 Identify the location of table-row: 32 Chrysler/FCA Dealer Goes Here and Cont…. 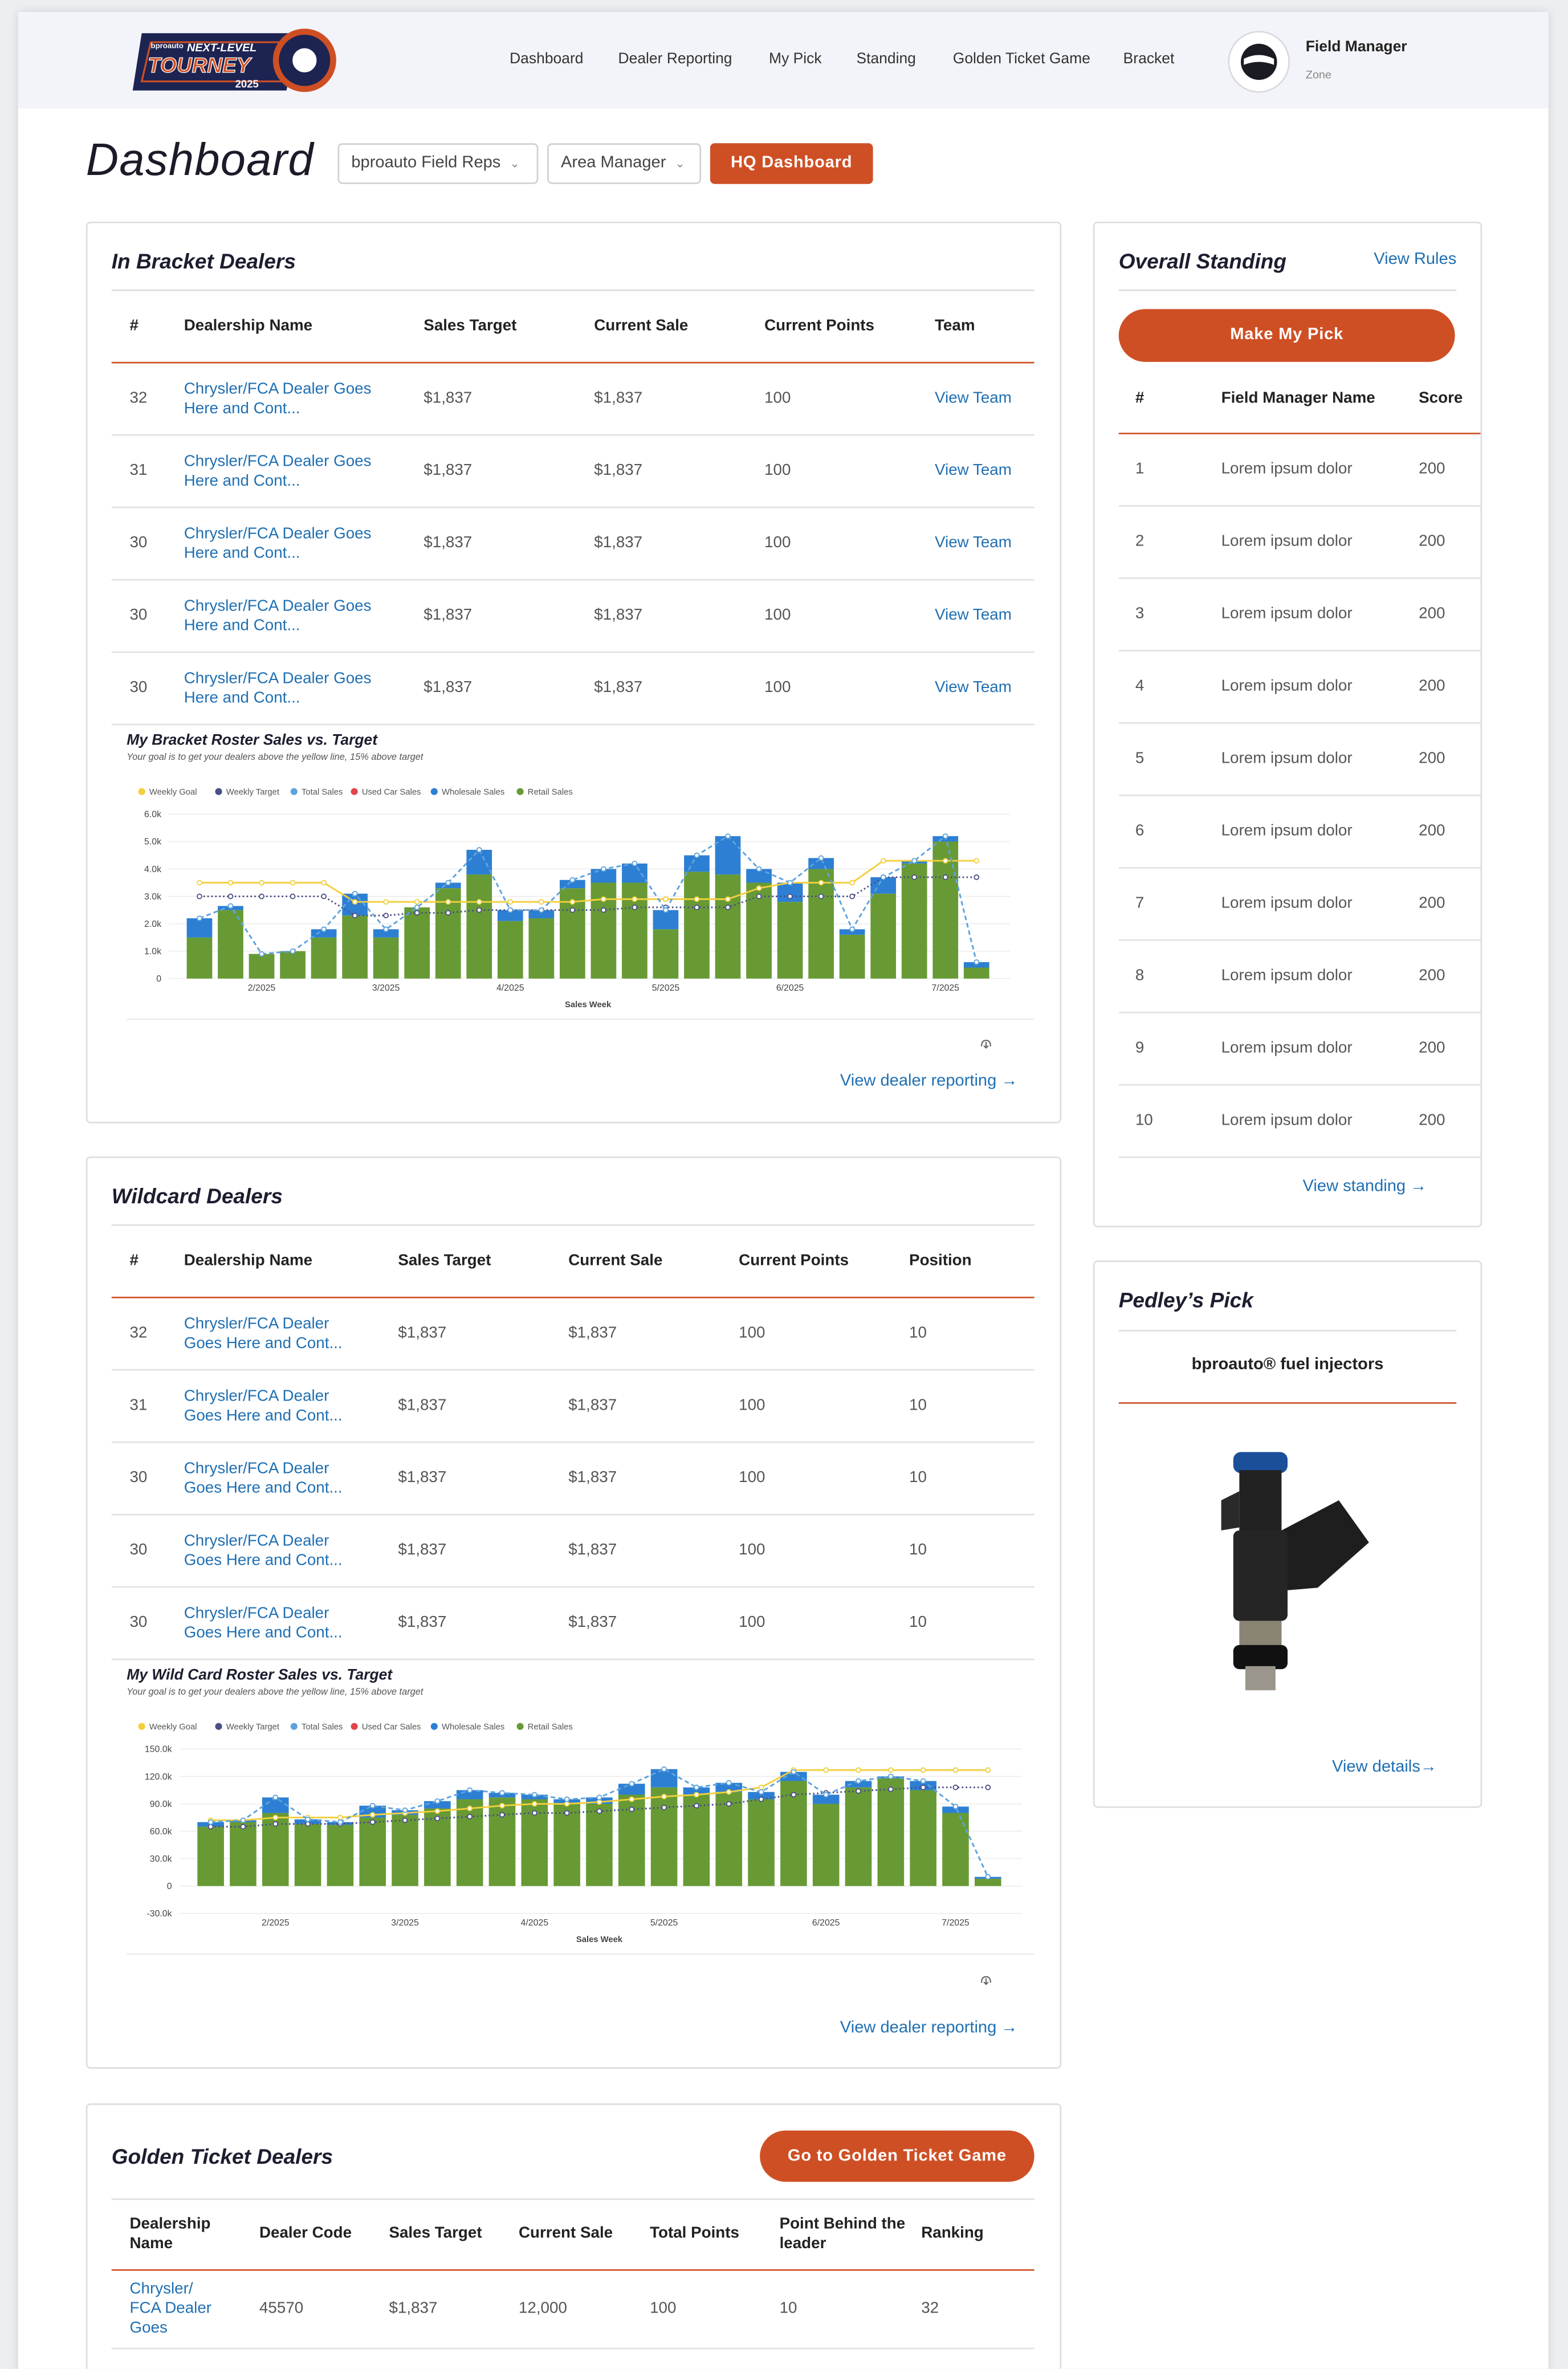
(573, 1335).